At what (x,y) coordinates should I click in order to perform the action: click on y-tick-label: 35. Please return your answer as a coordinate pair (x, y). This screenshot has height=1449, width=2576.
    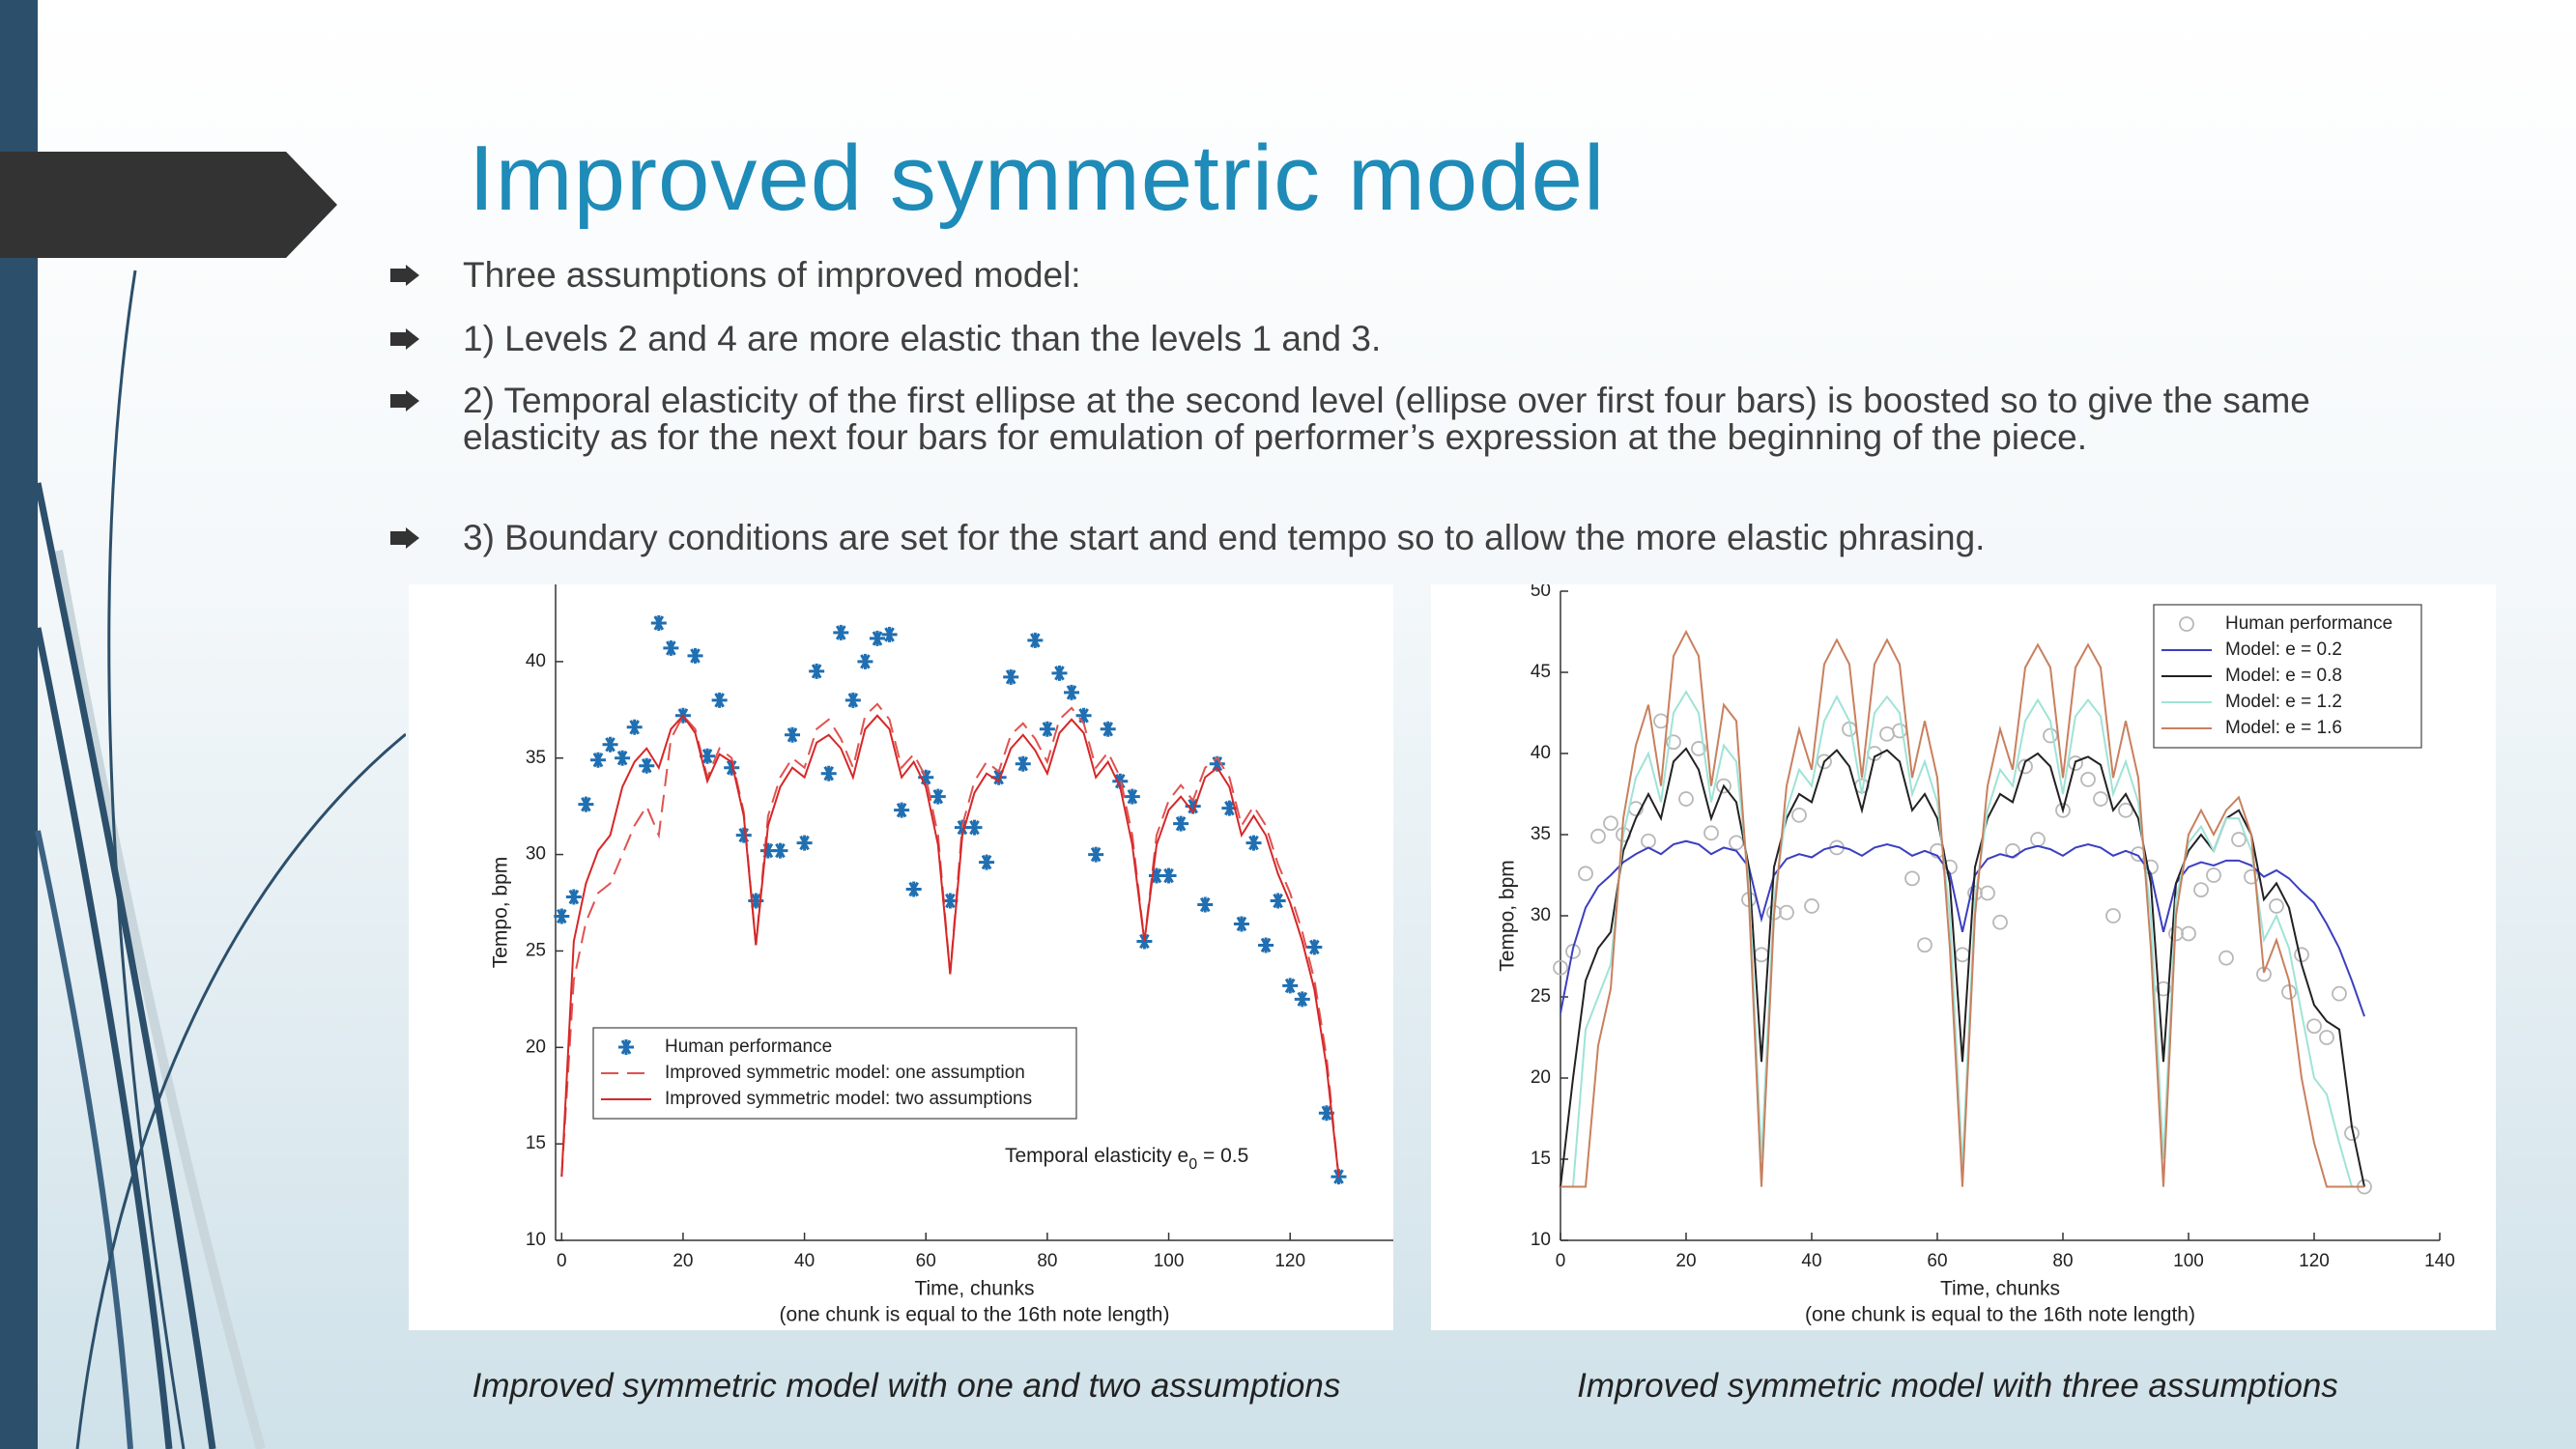
    Looking at the image, I should click on (1541, 834).